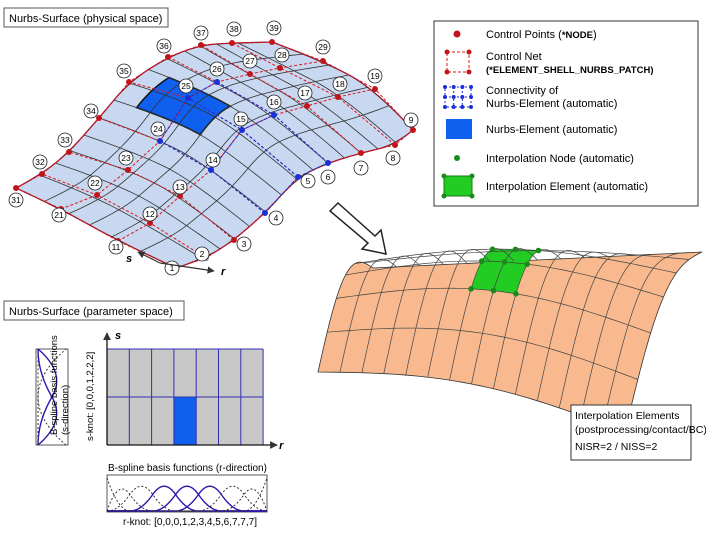  I want to click on control-point-label: 15, so click(241, 119).